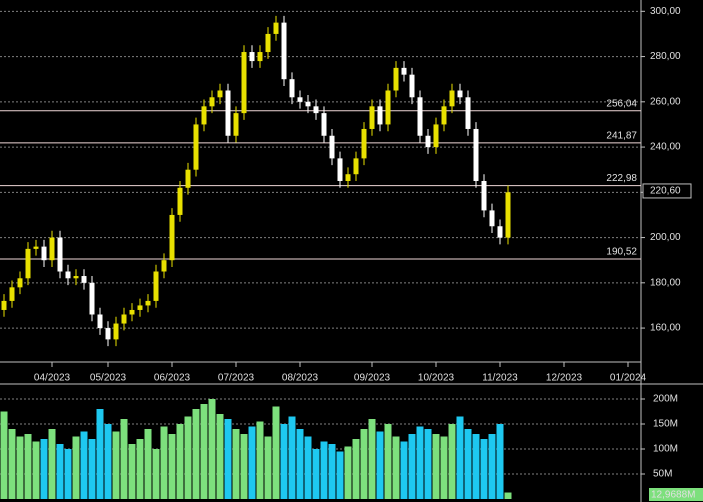 Image resolution: width=703 pixels, height=502 pixels. What do you see at coordinates (665, 237) in the screenshot?
I see `y-tick-label: 200,00` at bounding box center [665, 237].